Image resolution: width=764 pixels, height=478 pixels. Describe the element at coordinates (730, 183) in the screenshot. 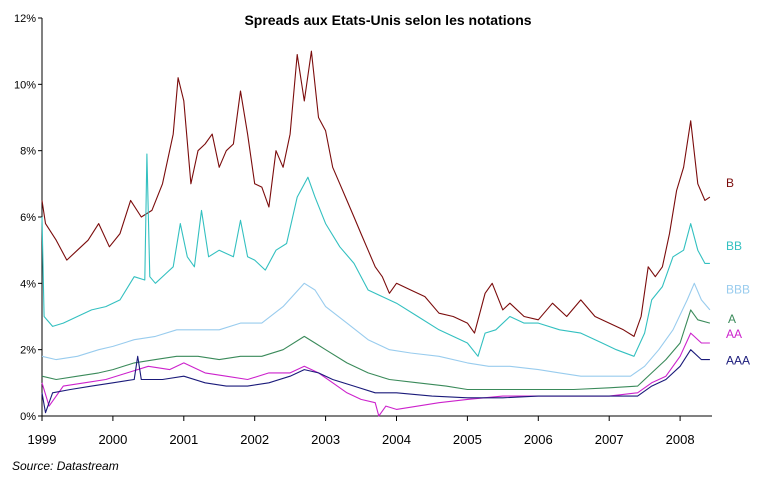

I see `series-label-b: B` at that location.